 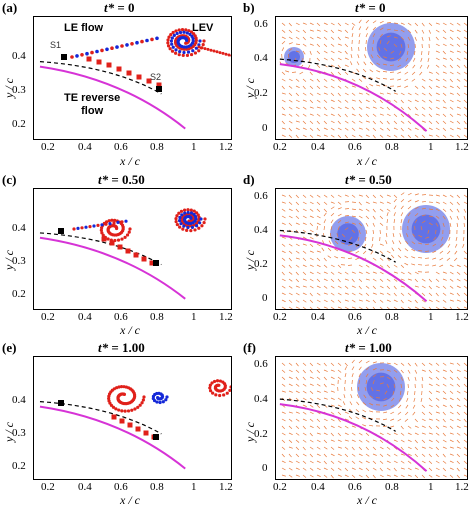 What do you see at coordinates (226, 487) in the screenshot?
I see `x-tick: 1.2` at bounding box center [226, 487].